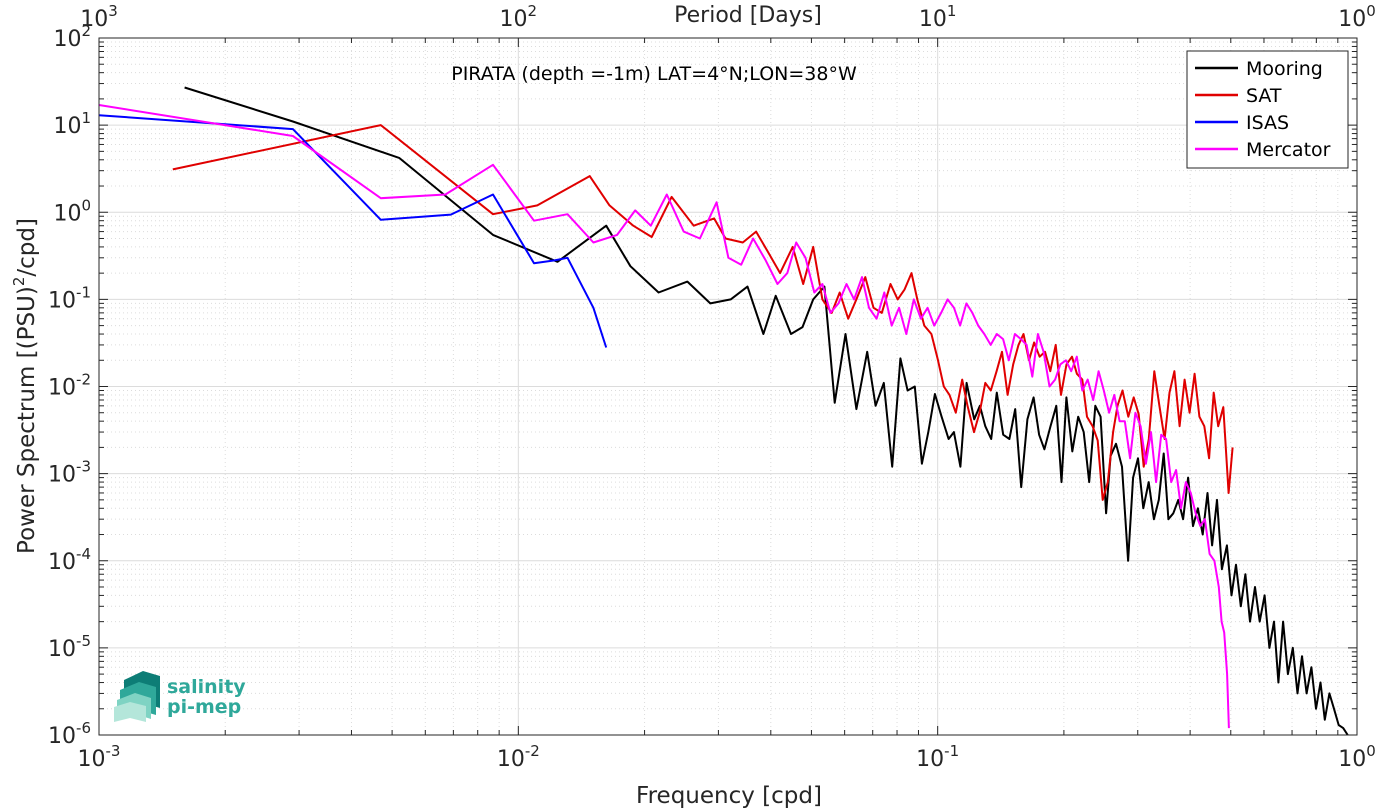  What do you see at coordinates (19, 282) in the screenshot?
I see `y-axis-label-sup: 2` at bounding box center [19, 282].